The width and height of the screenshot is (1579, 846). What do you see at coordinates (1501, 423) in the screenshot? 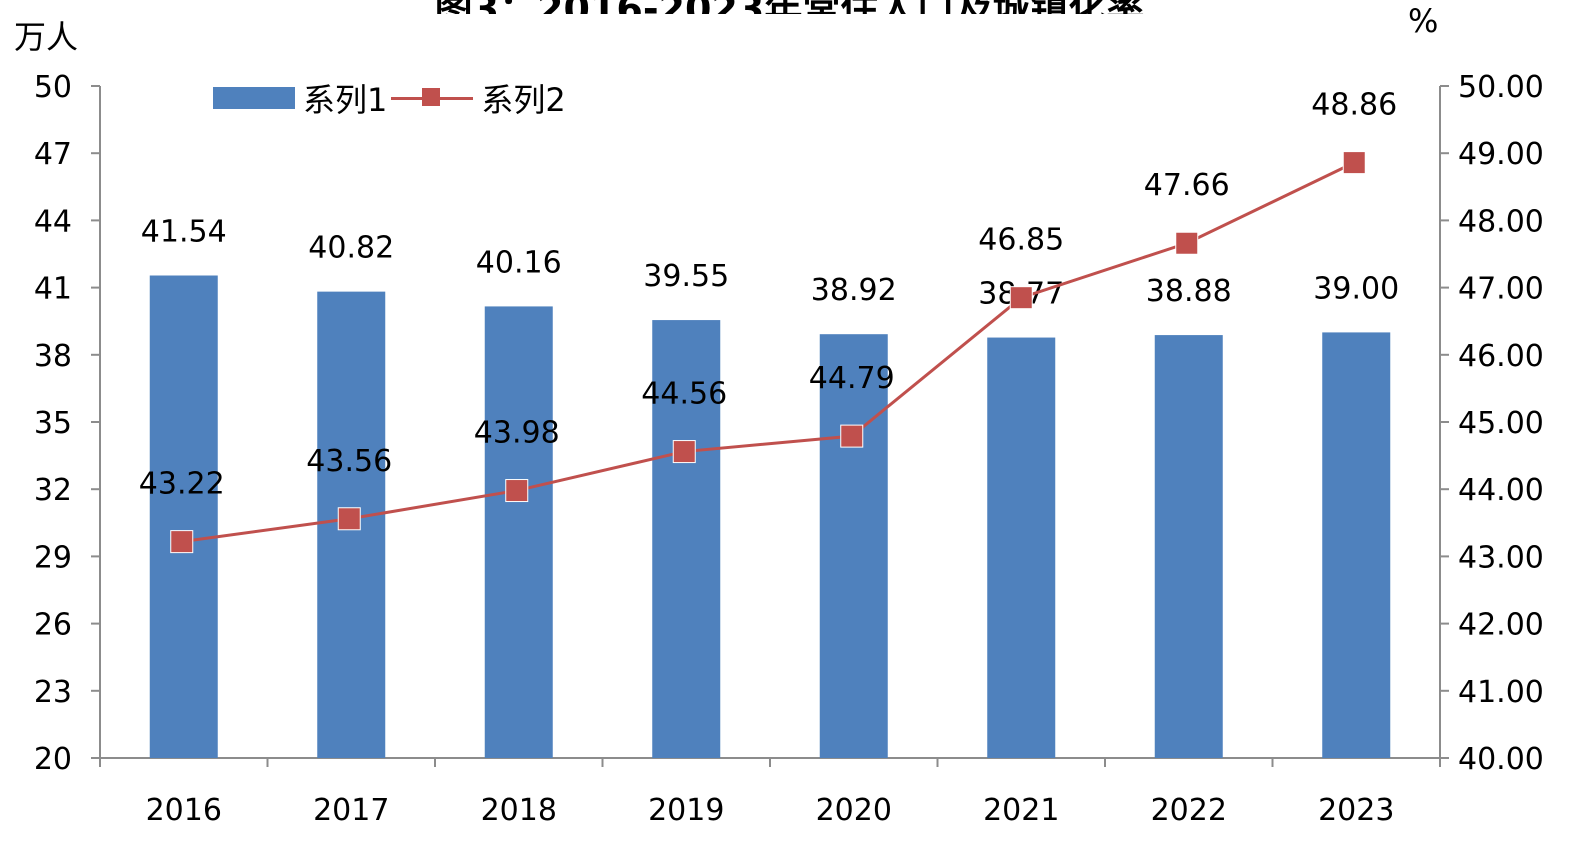
I see `right-axis-tick-label: 45.00` at bounding box center [1501, 423].